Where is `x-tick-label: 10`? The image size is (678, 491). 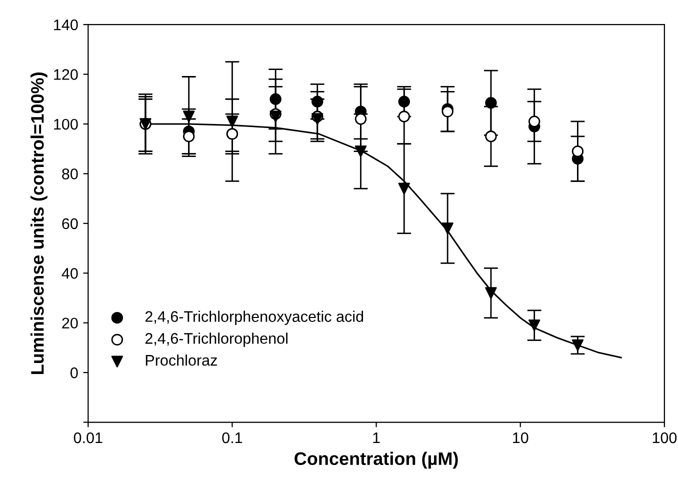 x-tick-label: 10 is located at coordinates (520, 438).